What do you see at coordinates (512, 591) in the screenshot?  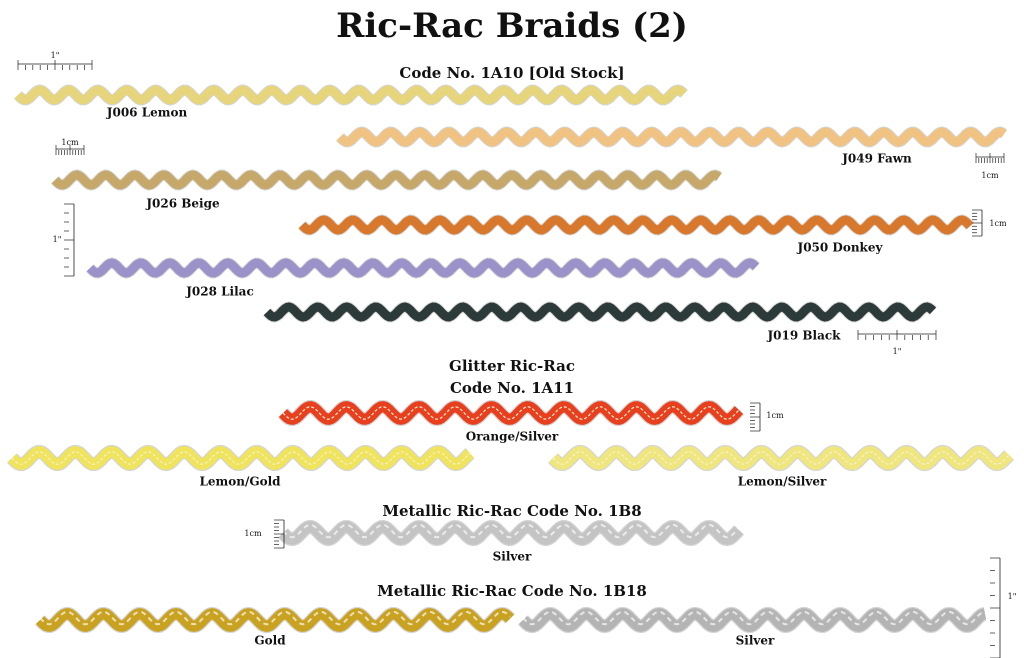 I see `section-heading: Metallic Ric-Rac Code No. 1B18` at bounding box center [512, 591].